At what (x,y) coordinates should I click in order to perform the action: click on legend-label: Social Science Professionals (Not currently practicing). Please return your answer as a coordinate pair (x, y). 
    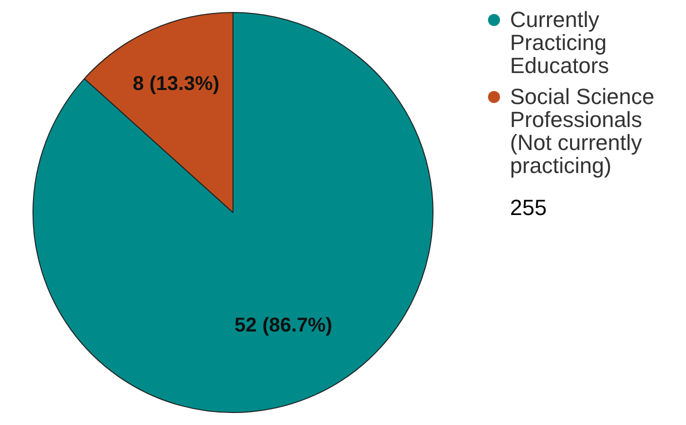
    Looking at the image, I should click on (583, 131).